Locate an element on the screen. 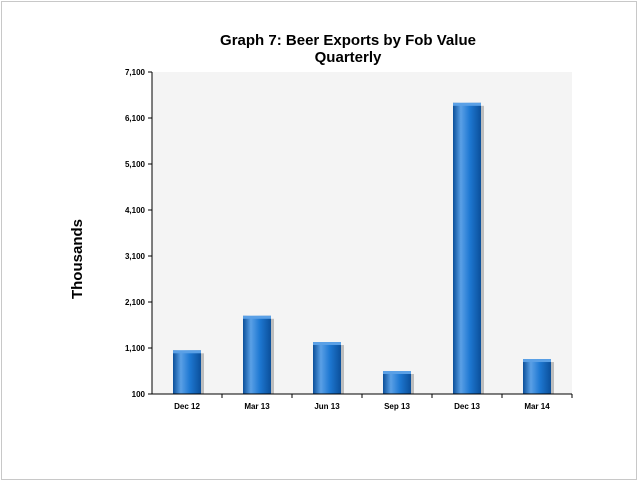 This screenshot has height=486, width=639. x-axis-ticks: Dec 12 Mar 13 Jun 13 Sep 13 Dec 13 Mar 14 is located at coordinates (373, 402).